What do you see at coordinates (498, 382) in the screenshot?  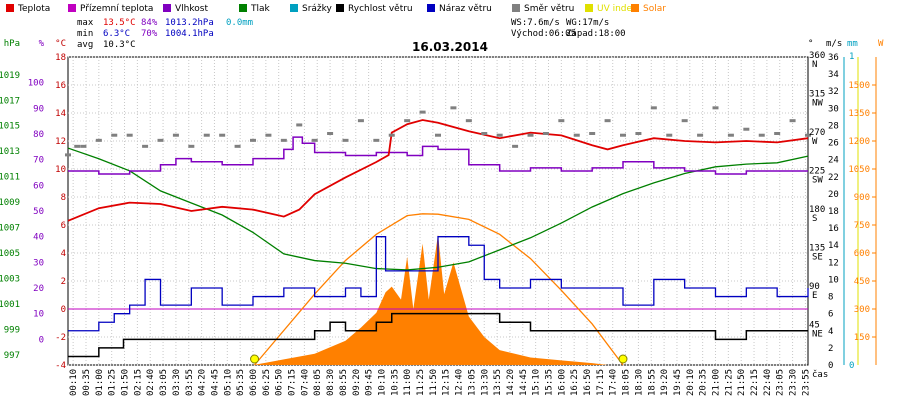 I see `time-tick: 13:55` at bounding box center [498, 382].